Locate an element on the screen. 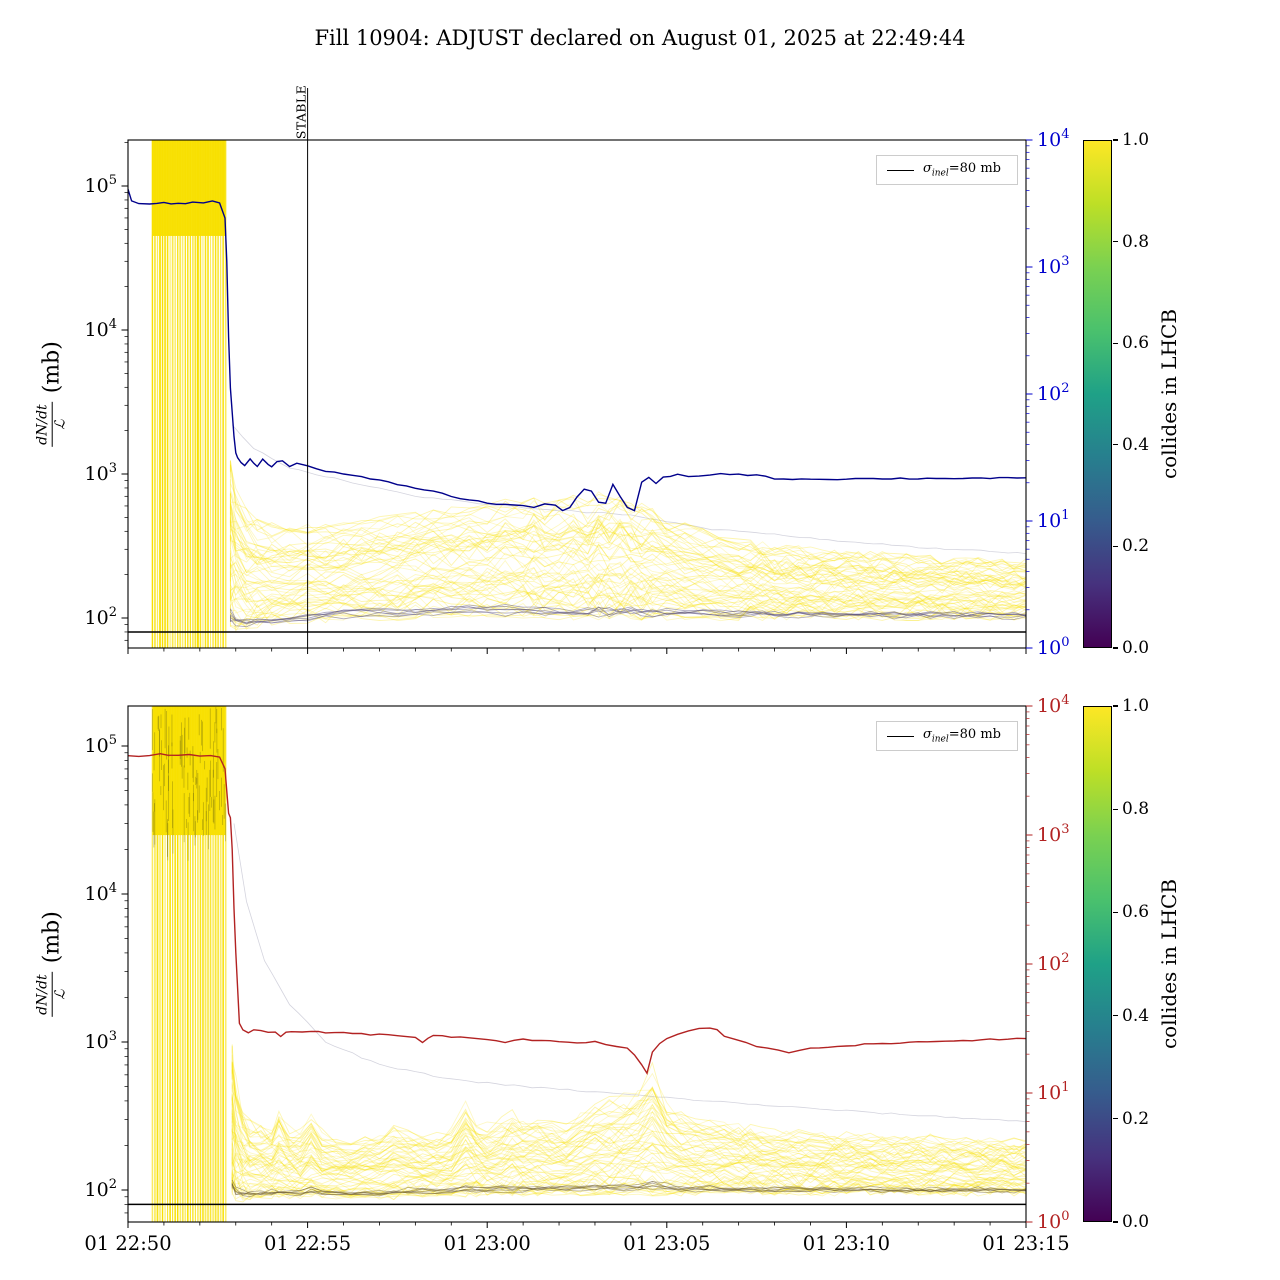 The image size is (1280, 1280). top-y-axis-label: dN/dt ℒ (mb) is located at coordinates (52, 394).